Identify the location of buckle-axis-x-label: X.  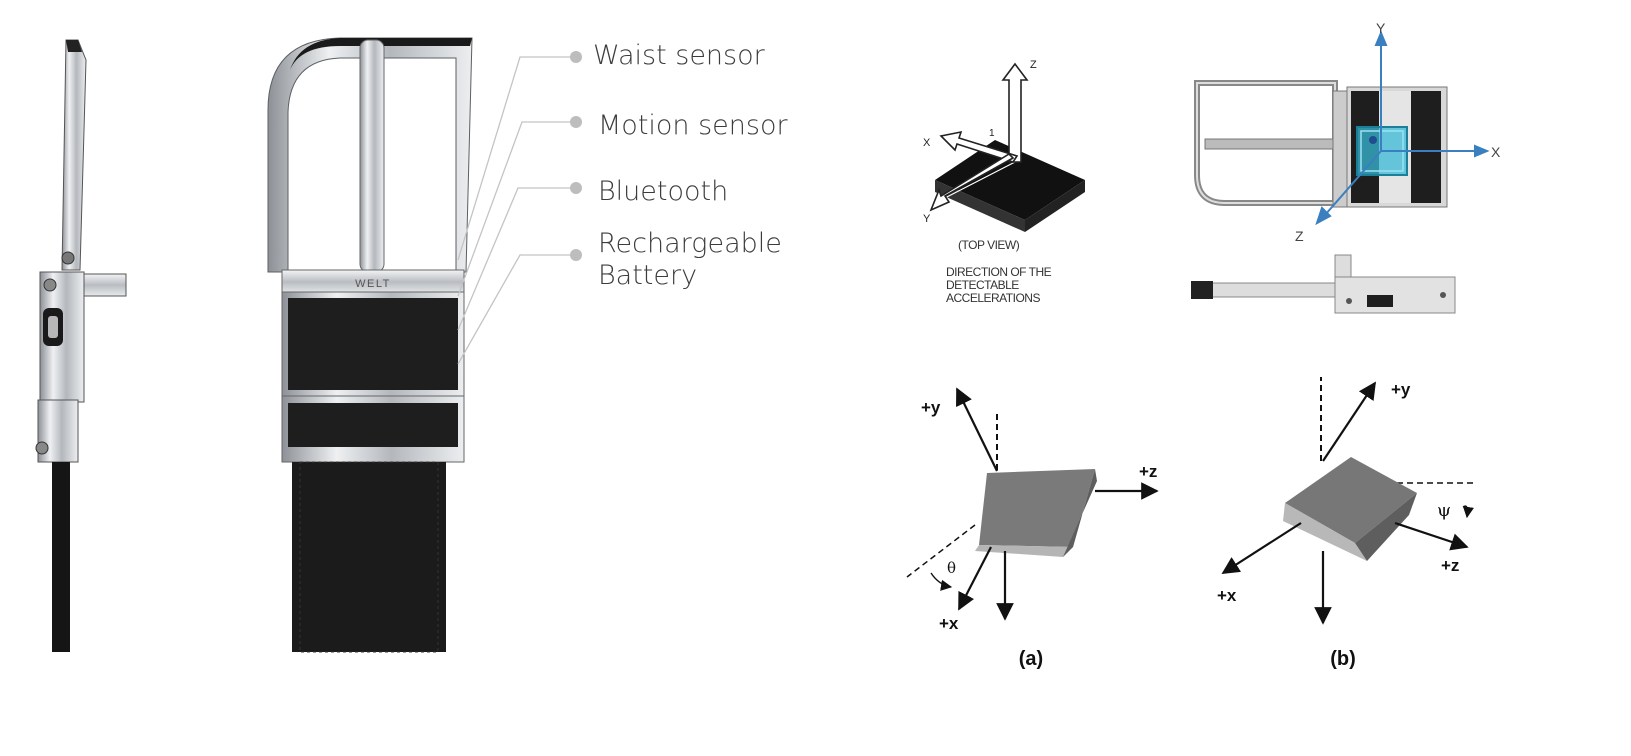
(1496, 152).